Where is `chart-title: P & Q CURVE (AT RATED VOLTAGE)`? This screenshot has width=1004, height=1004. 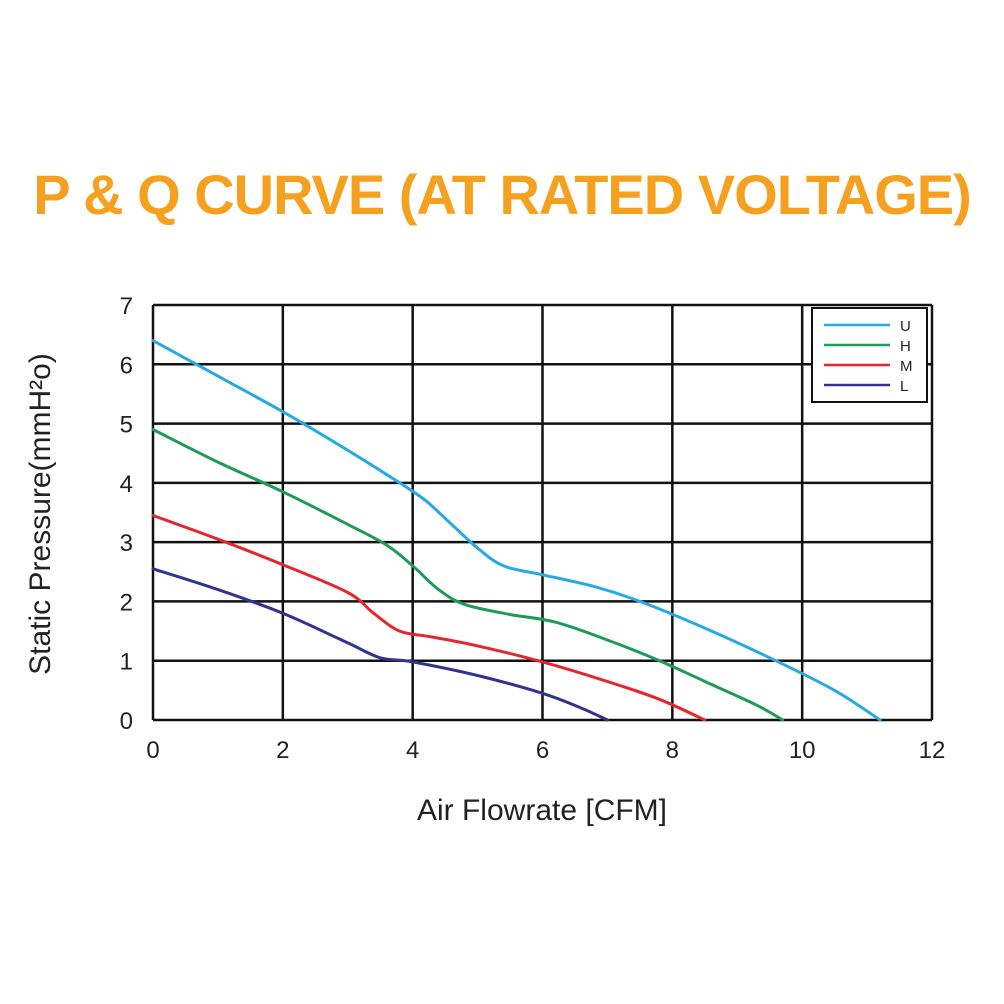
chart-title: P & Q CURVE (AT RATED VOLTAGE) is located at coordinates (502, 194).